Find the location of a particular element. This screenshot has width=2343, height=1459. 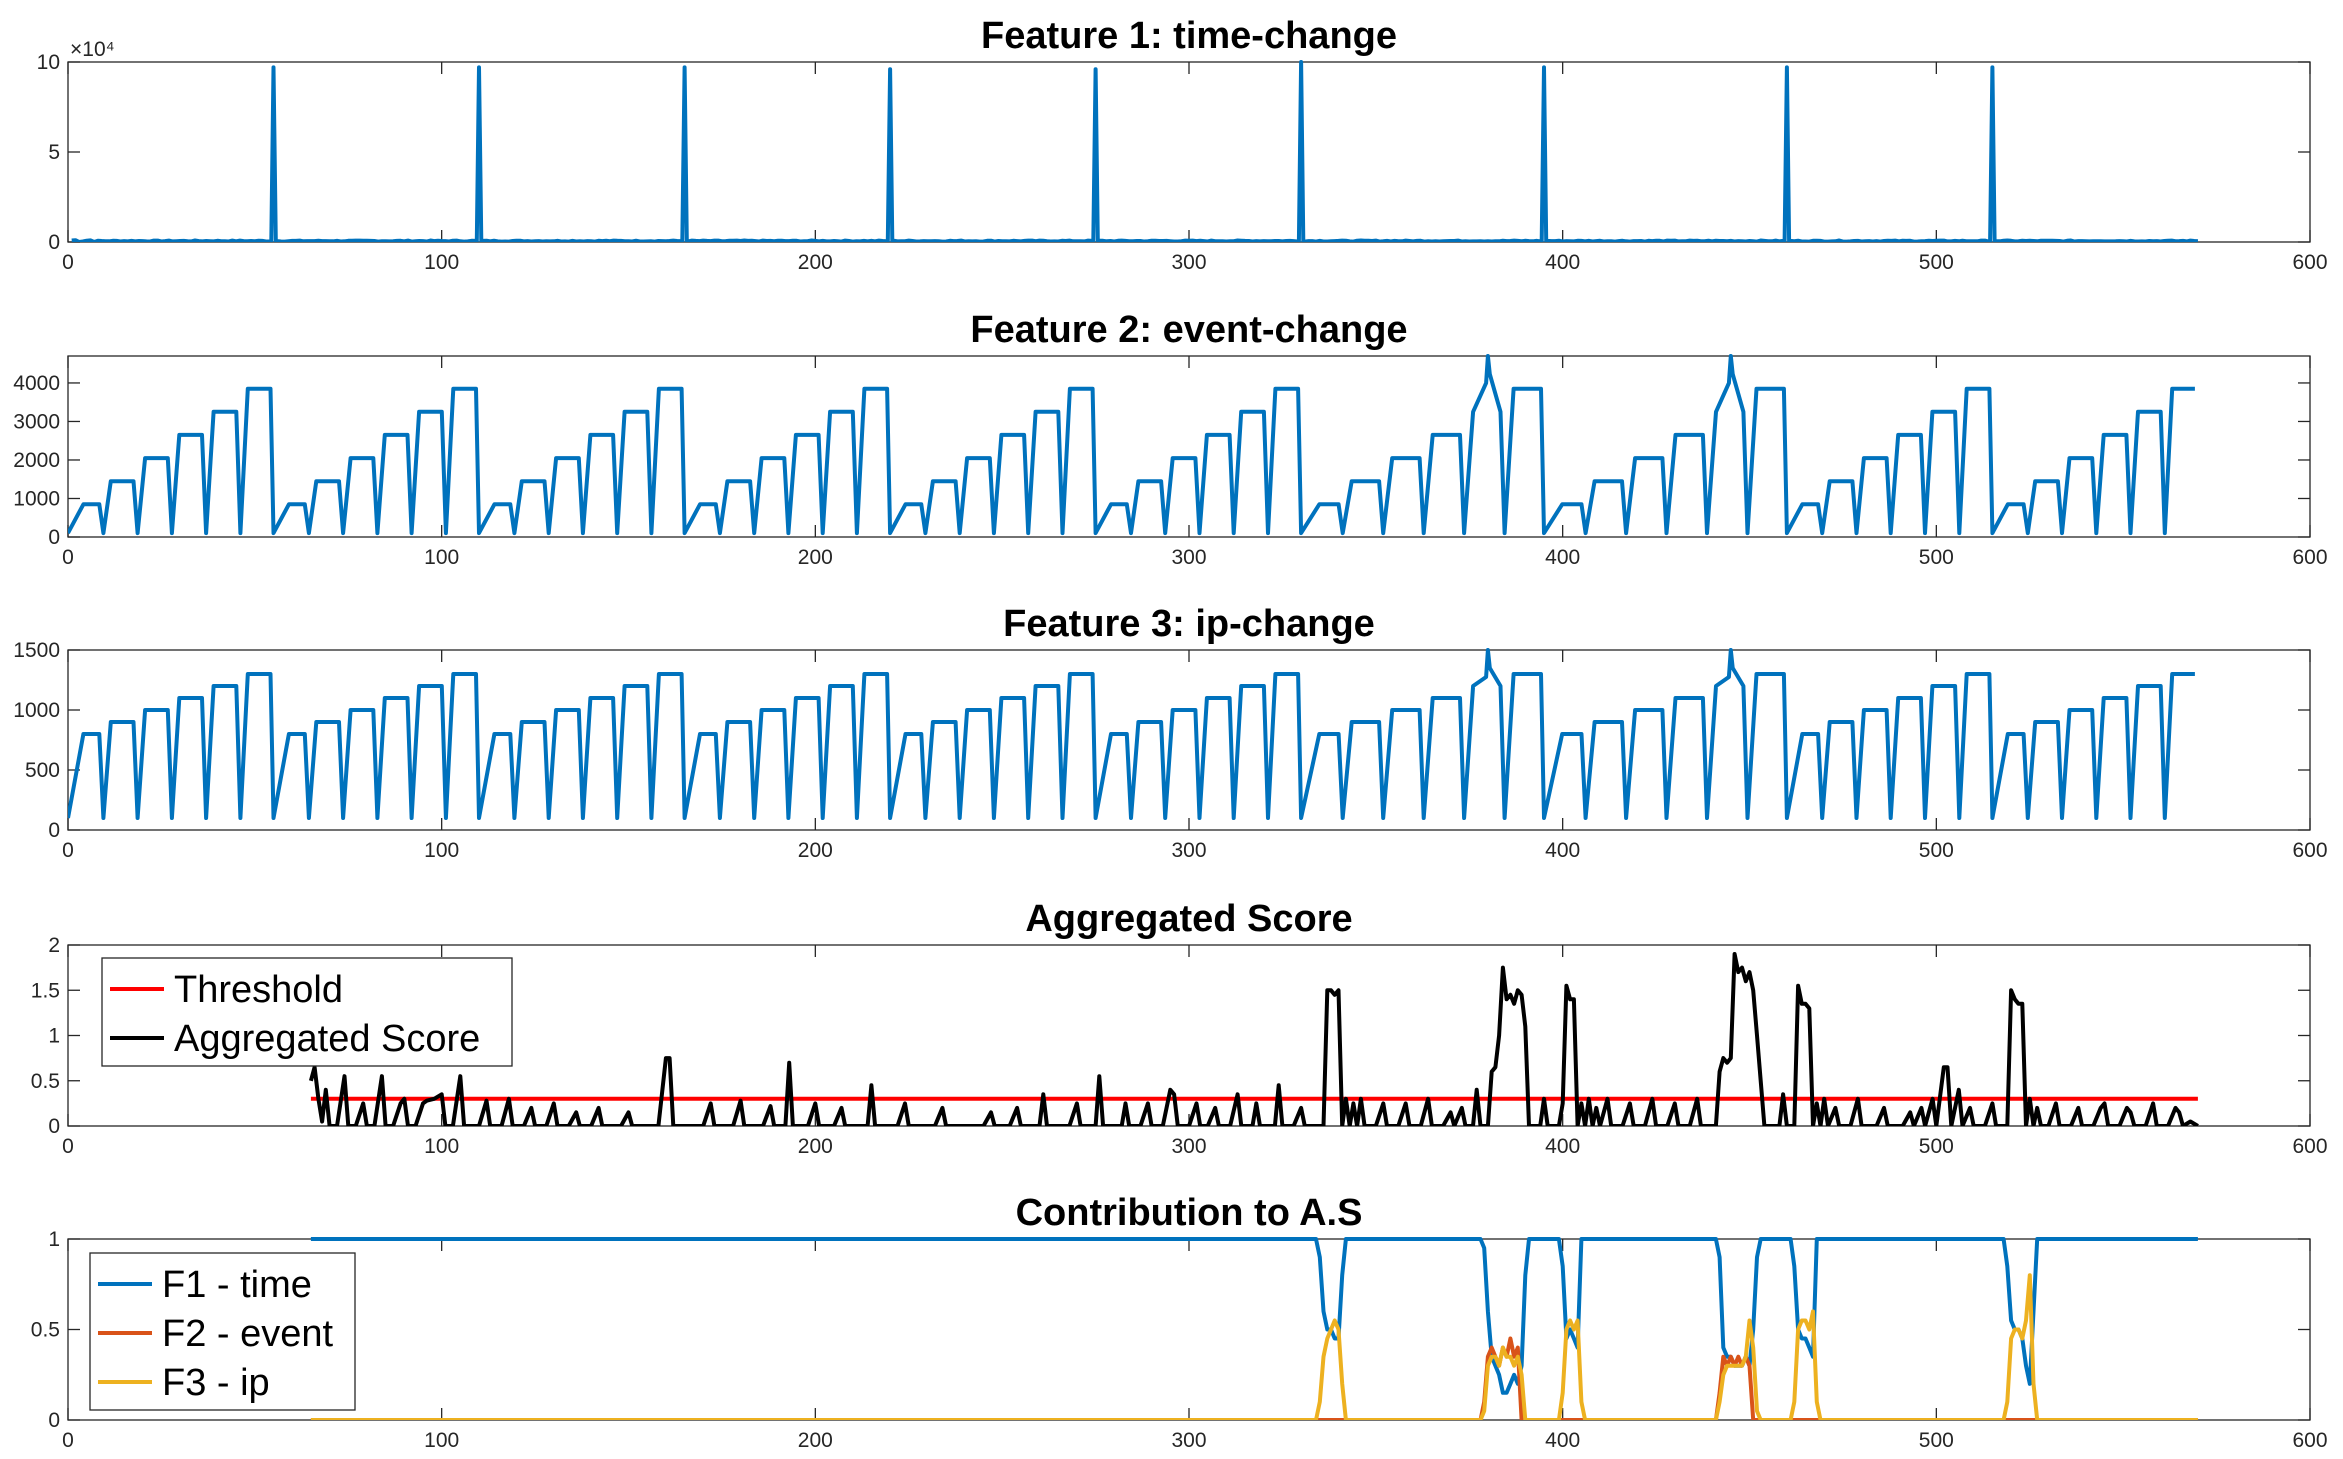

legend-label: F1 - time is located at coordinates (237, 1285).